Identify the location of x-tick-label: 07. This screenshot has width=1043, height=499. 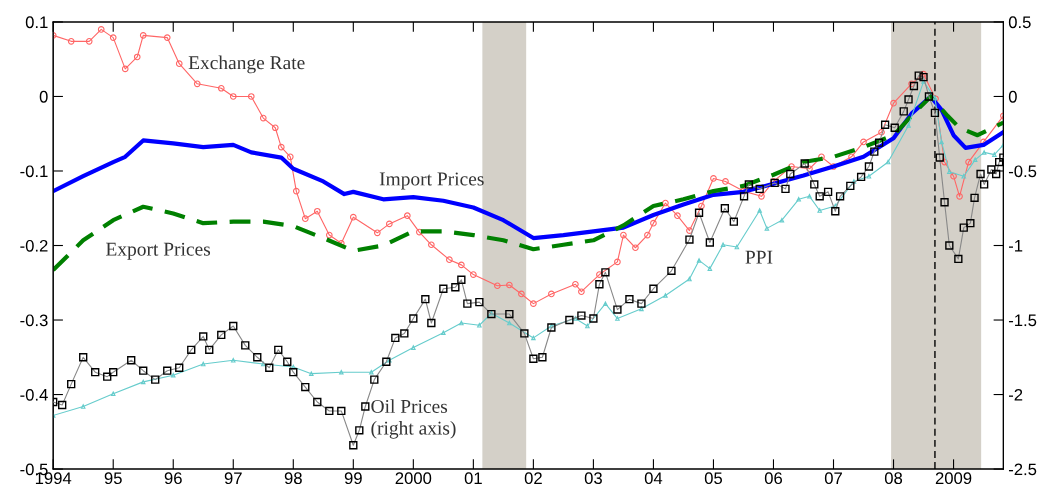
(833, 478).